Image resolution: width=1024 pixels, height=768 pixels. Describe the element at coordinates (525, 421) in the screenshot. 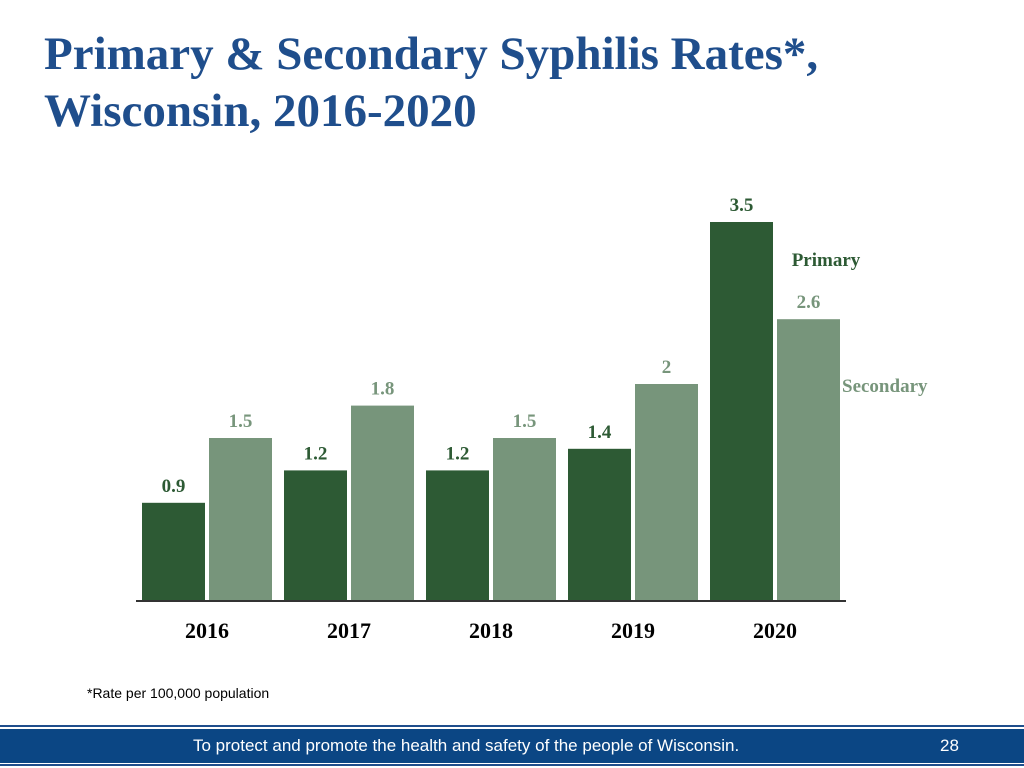

I see `data-label-secondary-2018: 1.5` at that location.